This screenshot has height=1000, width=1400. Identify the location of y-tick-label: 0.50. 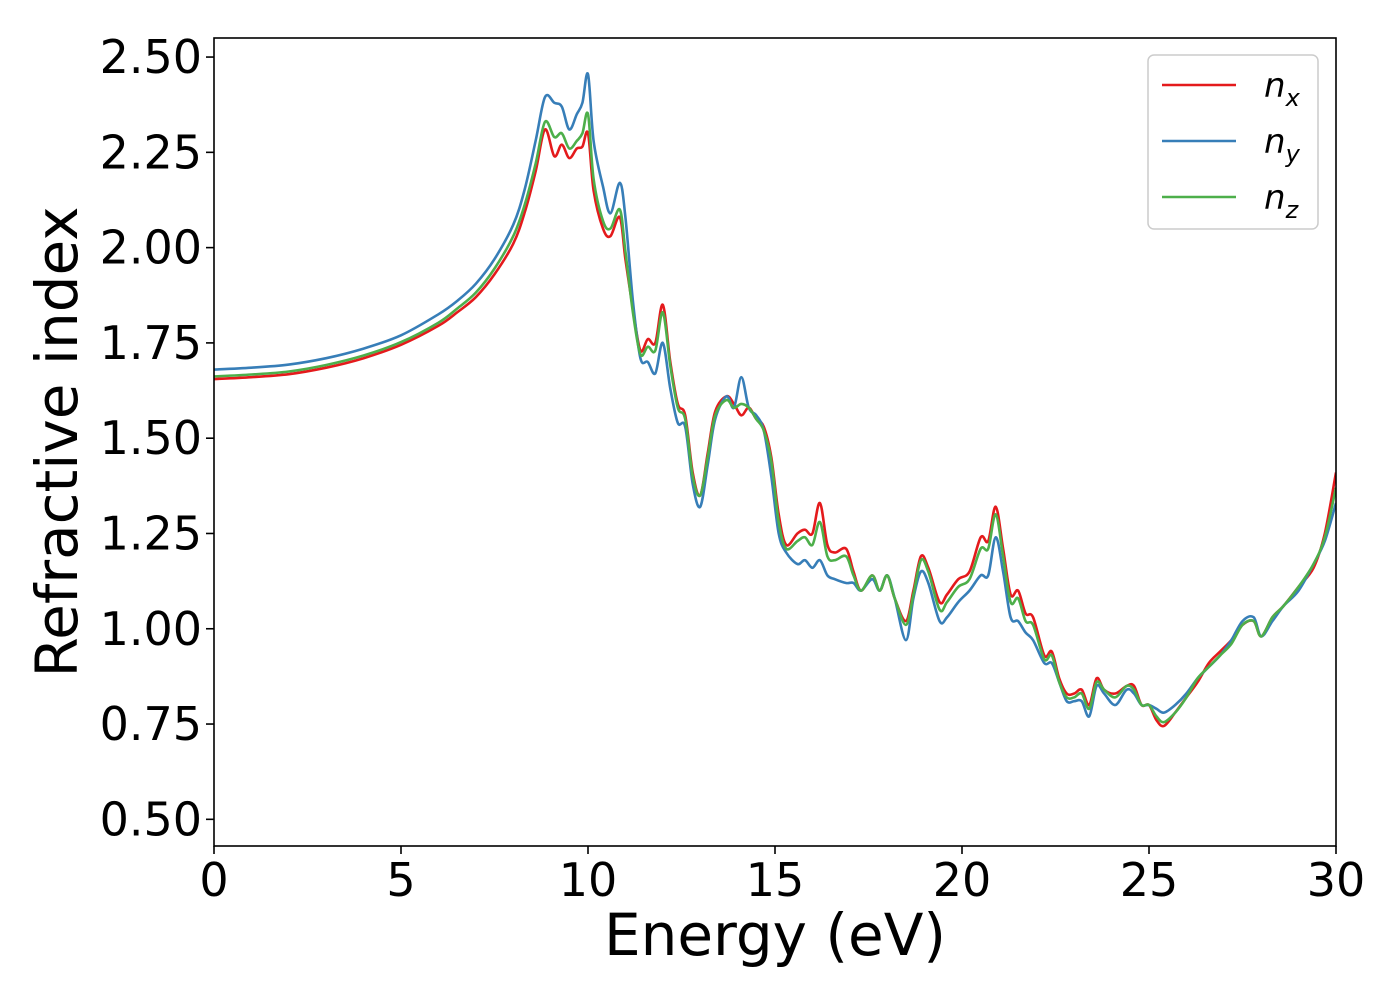
(151, 819).